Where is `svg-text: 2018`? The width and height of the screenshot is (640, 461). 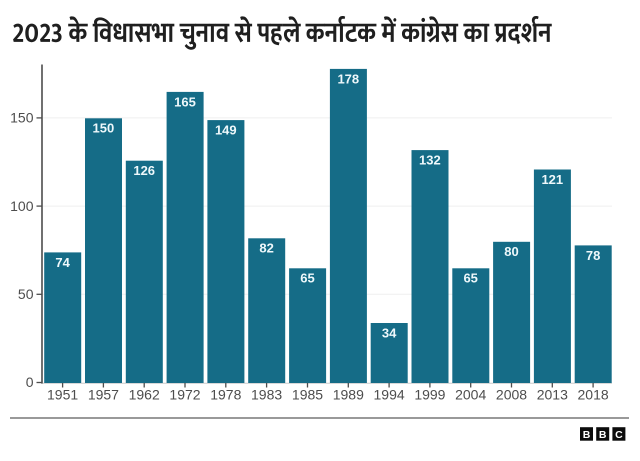 svg-text: 2018 is located at coordinates (593, 395).